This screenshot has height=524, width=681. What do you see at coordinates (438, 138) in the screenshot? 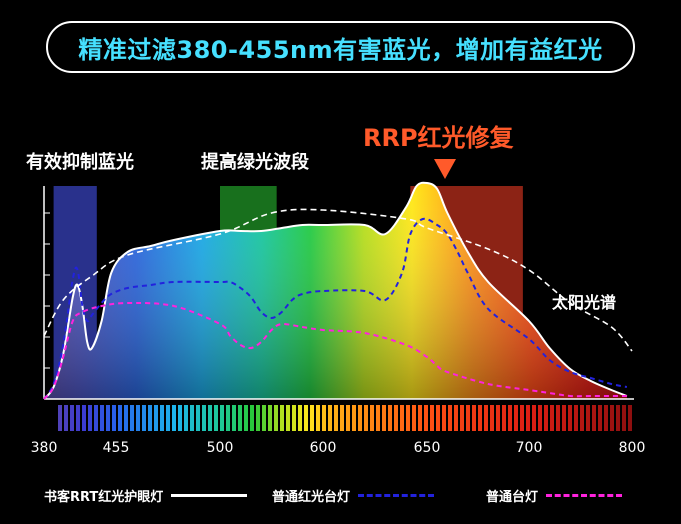
I see `rrp-annotation: RRP红光修复` at bounding box center [438, 138].